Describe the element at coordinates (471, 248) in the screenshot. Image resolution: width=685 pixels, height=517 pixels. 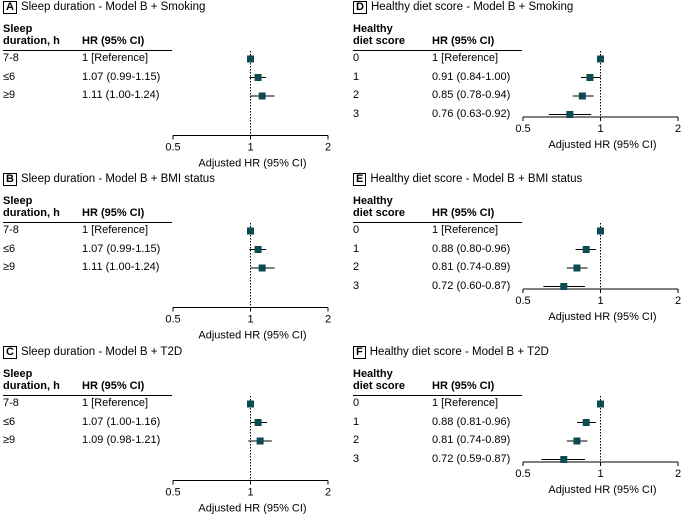
I see `row-hr-text: 0.88 (0.80-0.96)` at that location.